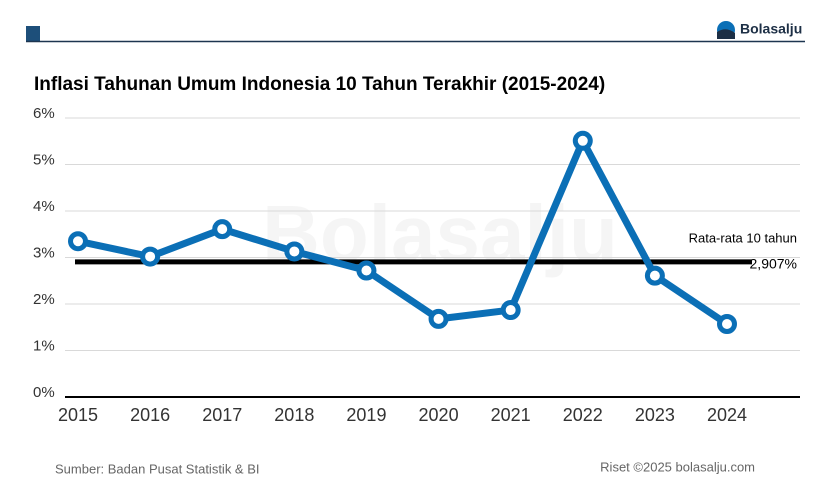 The image size is (829, 499). Describe the element at coordinates (44, 392) in the screenshot. I see `y-tick-label: 0%` at that location.